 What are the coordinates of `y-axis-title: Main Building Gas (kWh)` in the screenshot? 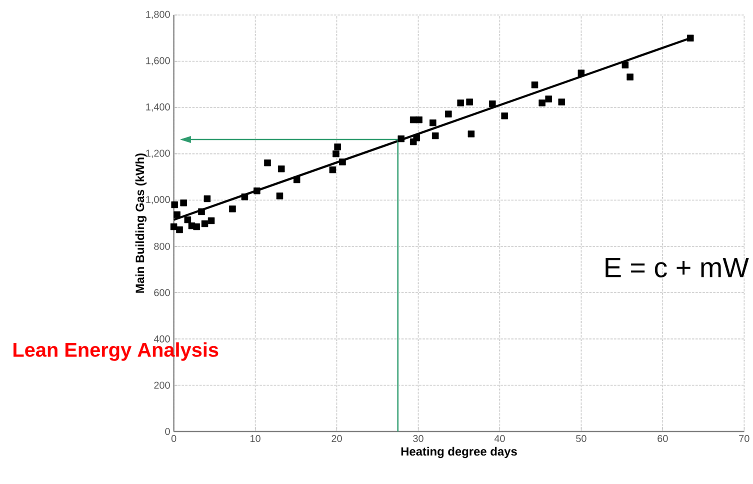 It's located at (141, 223).